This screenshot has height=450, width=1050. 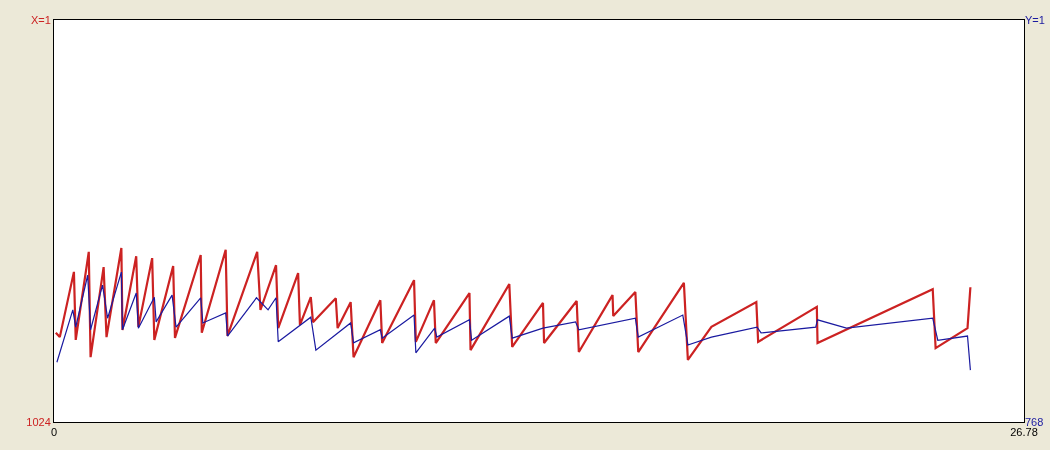 I want to click on y2-tick-label: Y=1, so click(x=1035, y=19).